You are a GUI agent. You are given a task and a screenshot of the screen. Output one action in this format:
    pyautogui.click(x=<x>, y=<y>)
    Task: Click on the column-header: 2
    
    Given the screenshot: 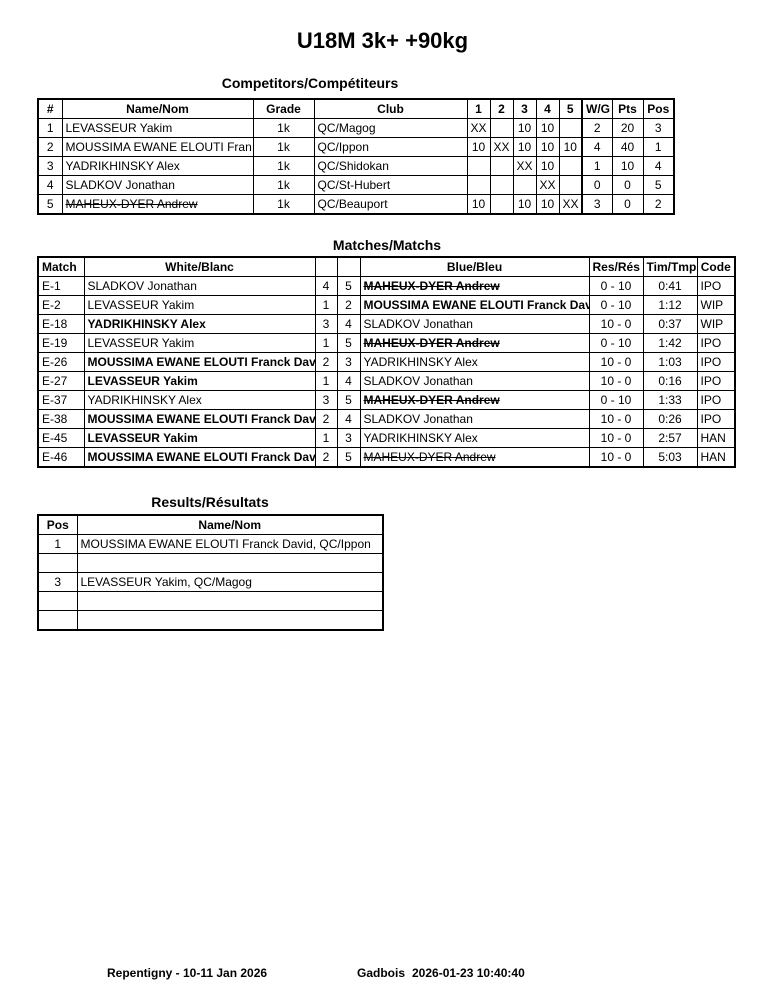 What is the action you would take?
    pyautogui.click(x=501, y=108)
    